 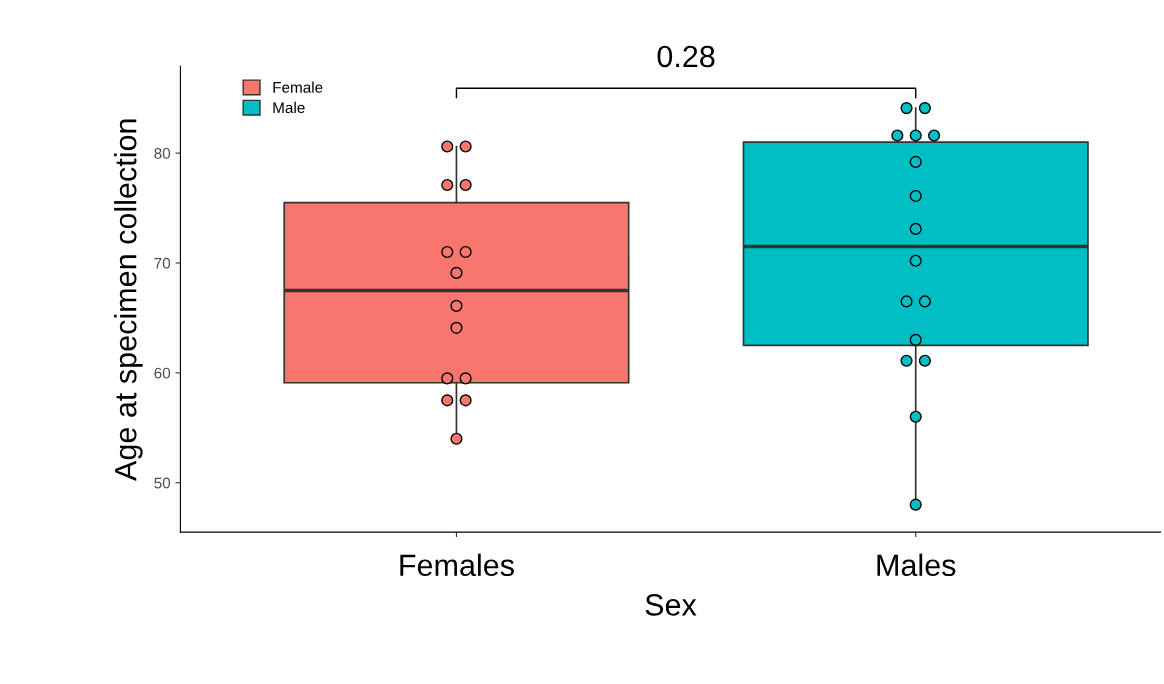 I want to click on x-tick-label: Males, so click(x=916, y=565).